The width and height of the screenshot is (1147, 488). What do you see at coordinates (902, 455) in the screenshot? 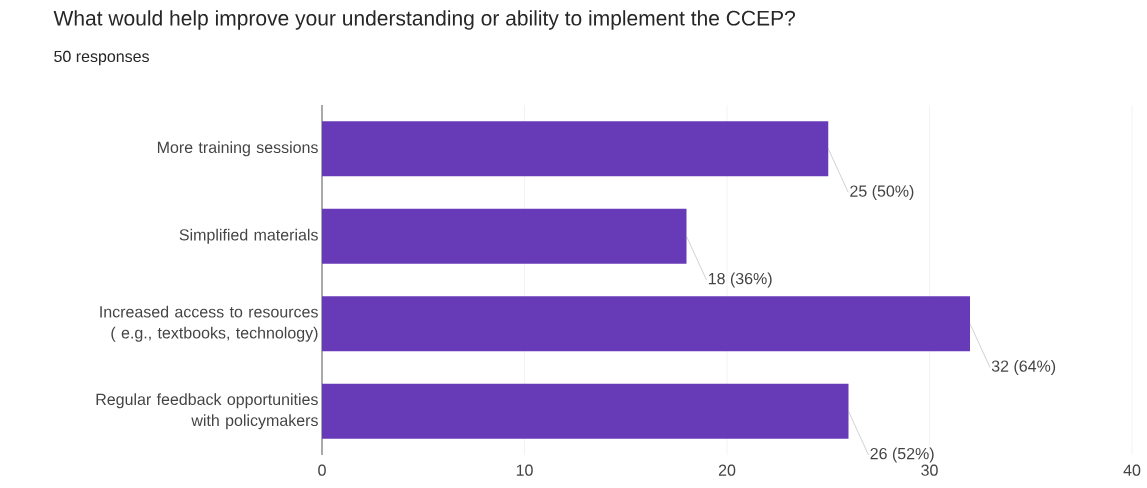
I see `data-label: 26 (52%)` at bounding box center [902, 455].